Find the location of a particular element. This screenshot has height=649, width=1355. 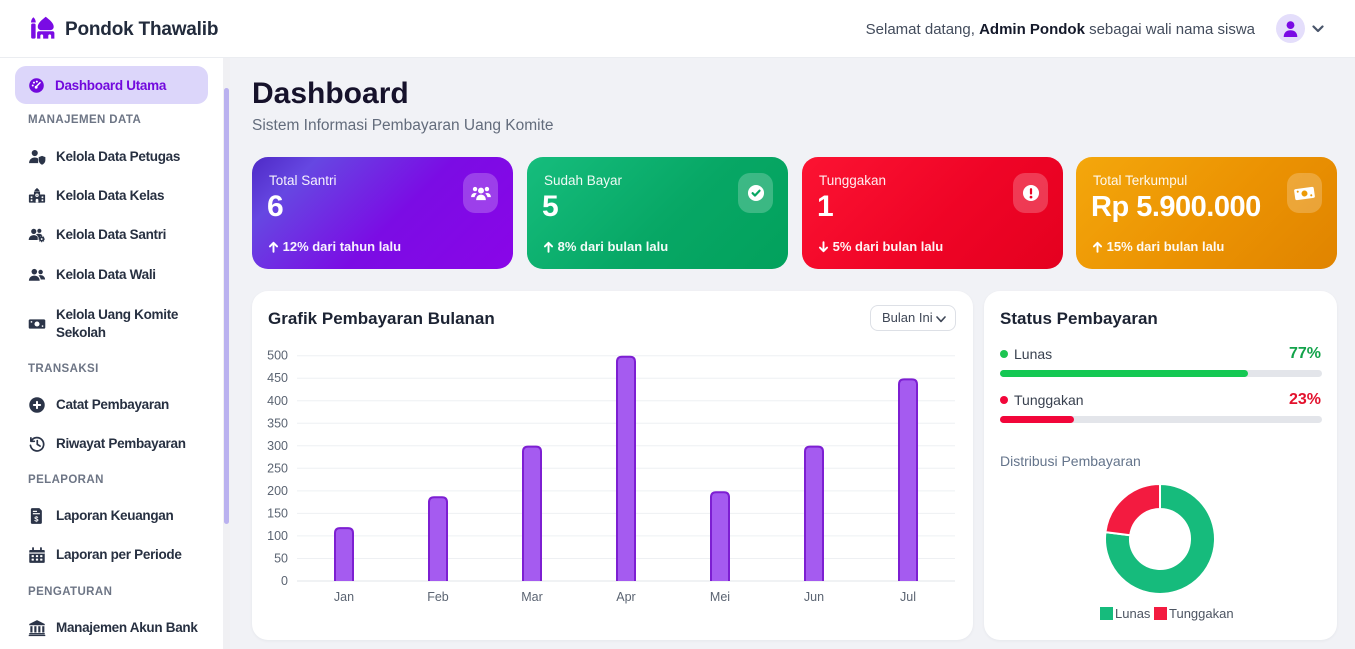

svg-text: Feb is located at coordinates (438, 597).